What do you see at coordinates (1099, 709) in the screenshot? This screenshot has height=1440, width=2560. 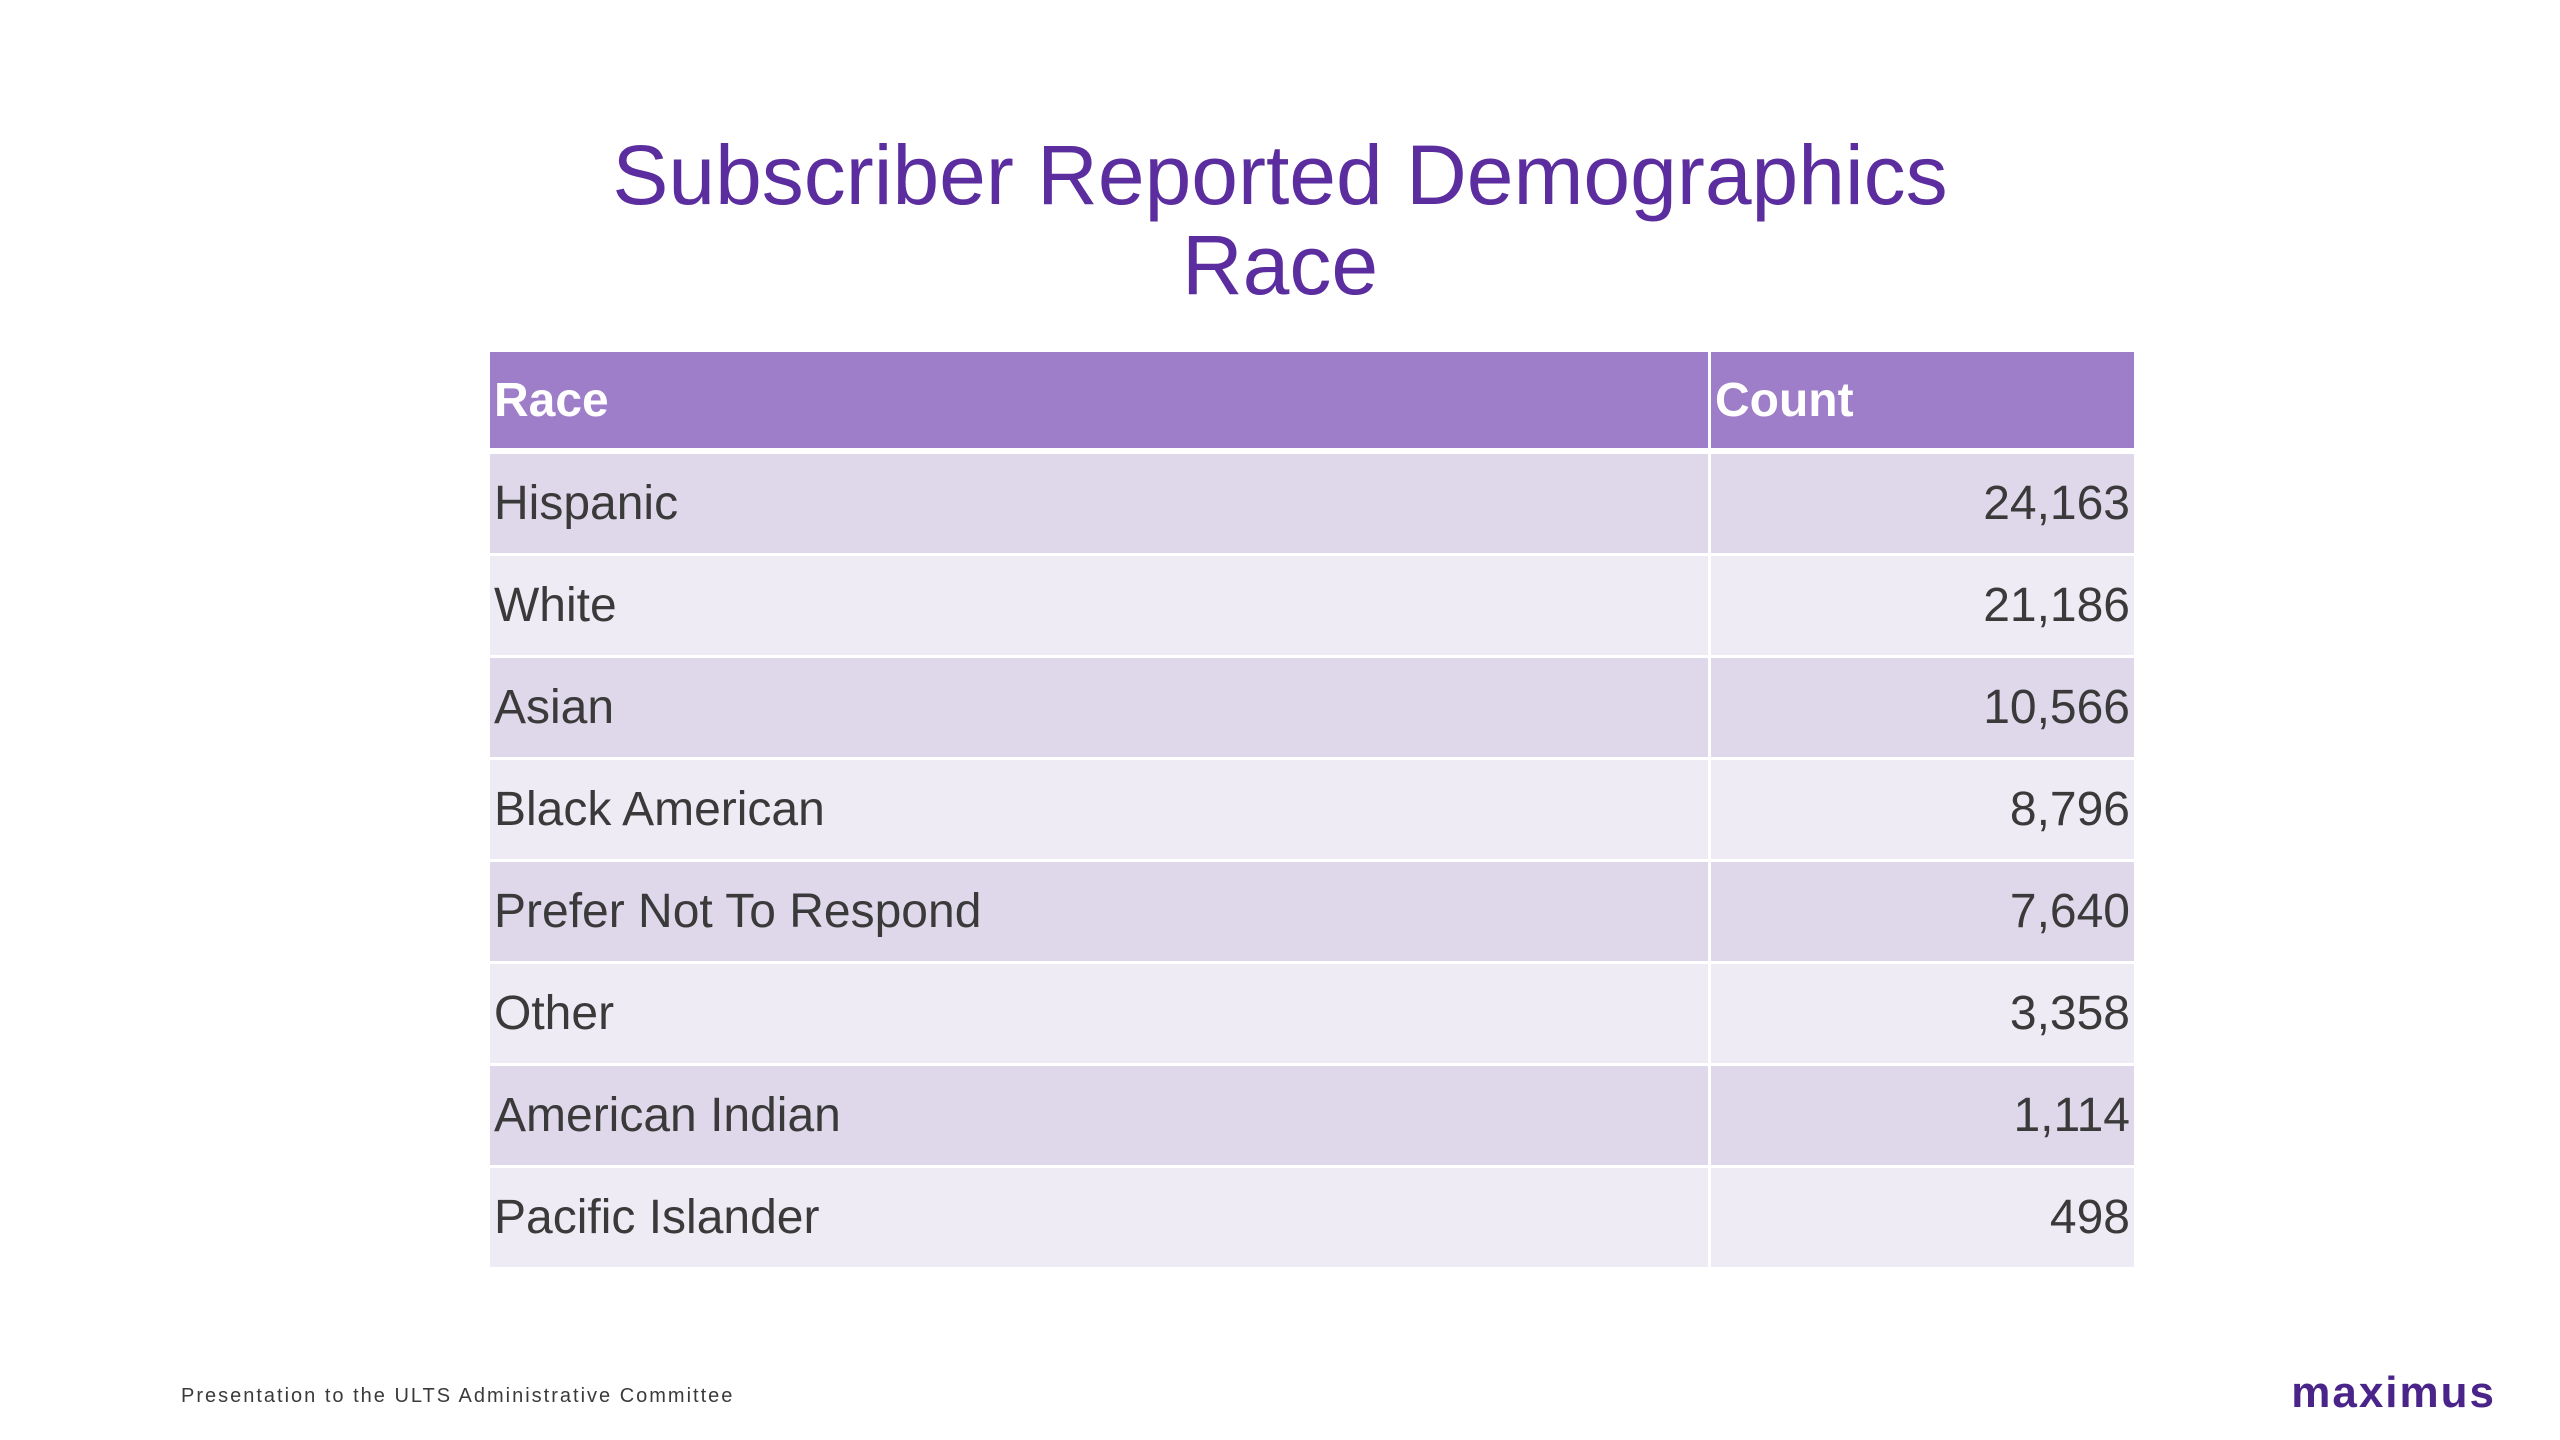 I see `race-cell: Asian` at bounding box center [1099, 709].